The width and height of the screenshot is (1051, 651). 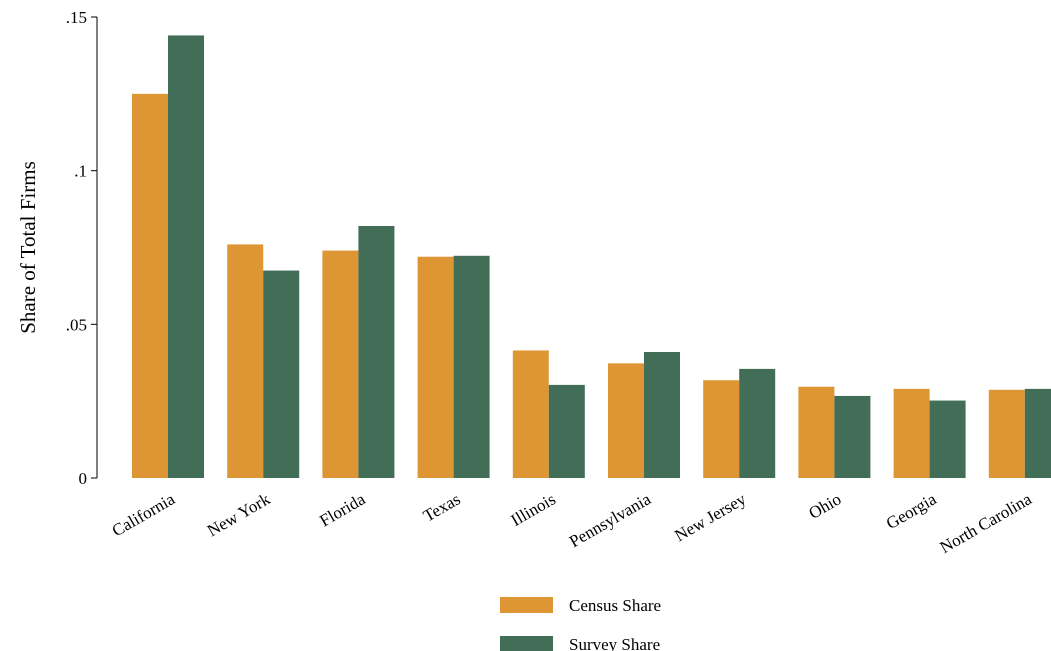 I want to click on x-category-label: Pennsylvania, so click(x=610, y=520).